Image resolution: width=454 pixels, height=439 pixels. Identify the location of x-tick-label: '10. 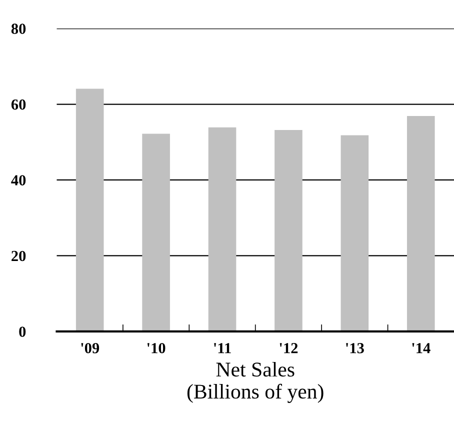
(156, 348).